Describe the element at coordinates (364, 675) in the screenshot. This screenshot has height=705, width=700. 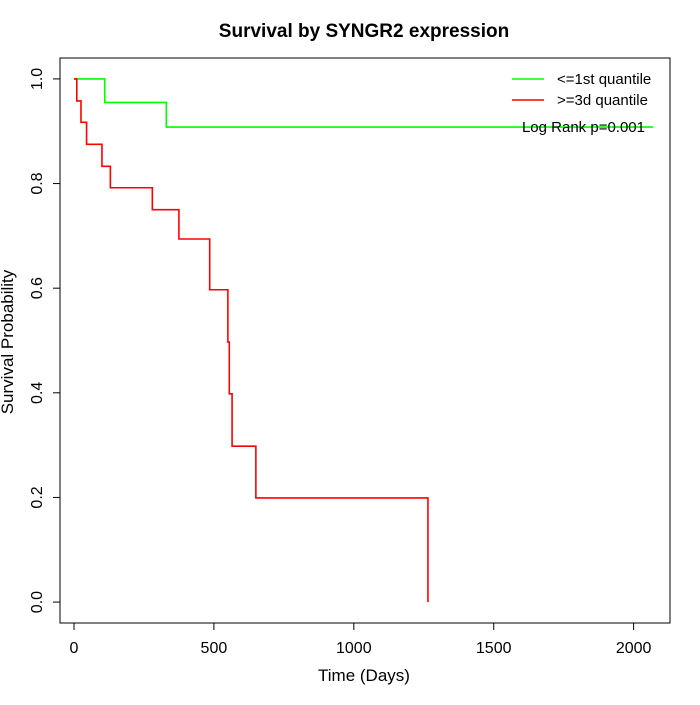
I see `x-axis-label: Time (Days)` at that location.